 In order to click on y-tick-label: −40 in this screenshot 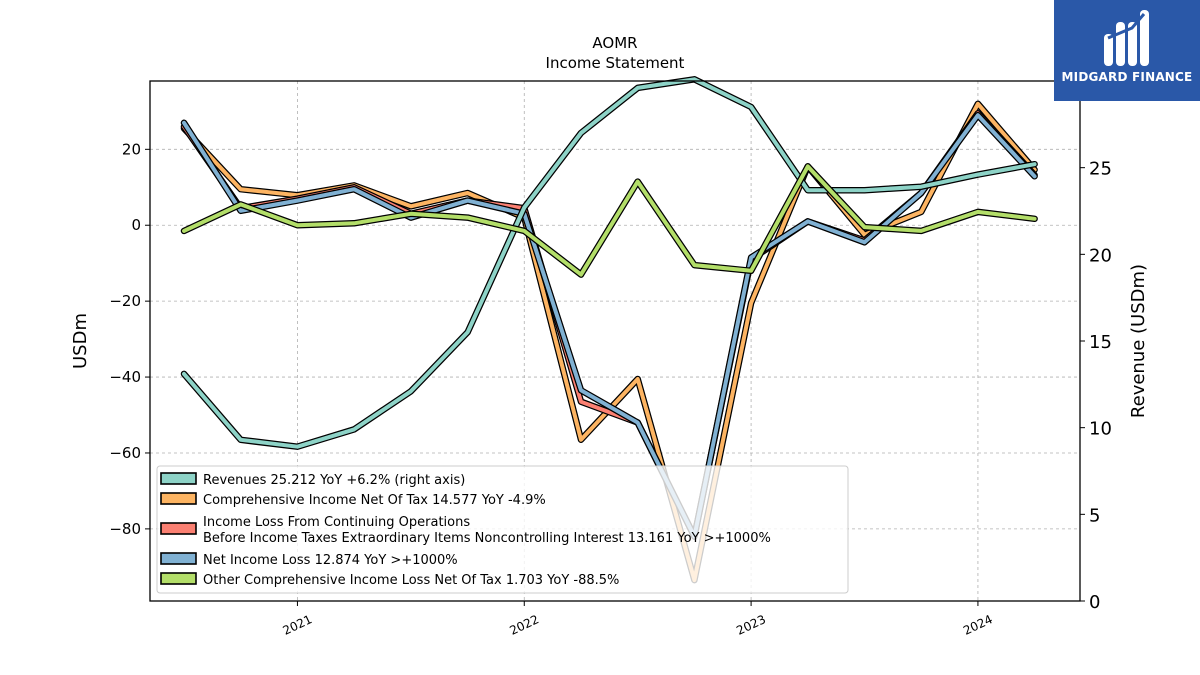, I will do `click(125, 377)`.